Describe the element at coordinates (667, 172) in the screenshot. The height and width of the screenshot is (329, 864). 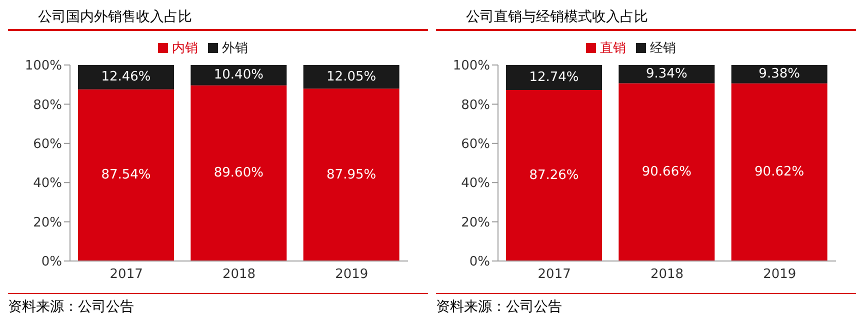
I see `data-label: 90.66%` at that location.